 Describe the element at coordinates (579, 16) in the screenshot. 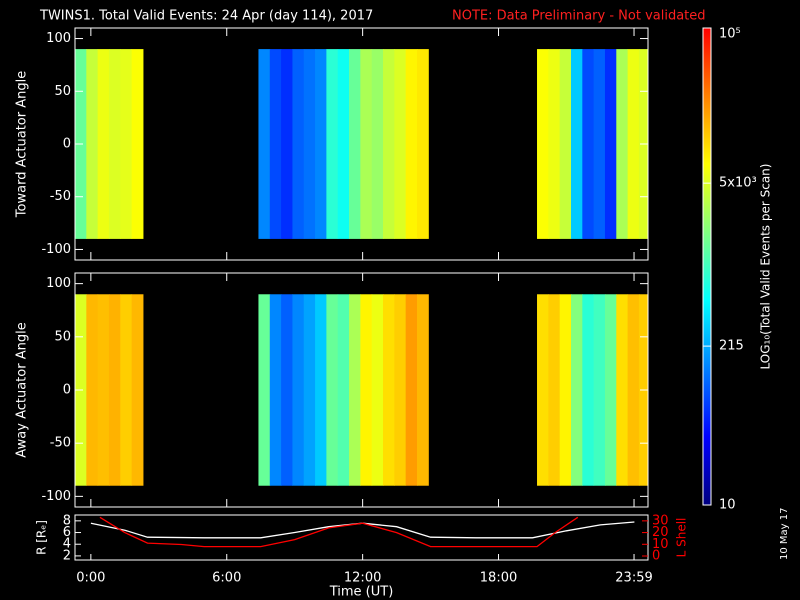

I see `note: NOTE: Data Preliminary - Not validated` at that location.